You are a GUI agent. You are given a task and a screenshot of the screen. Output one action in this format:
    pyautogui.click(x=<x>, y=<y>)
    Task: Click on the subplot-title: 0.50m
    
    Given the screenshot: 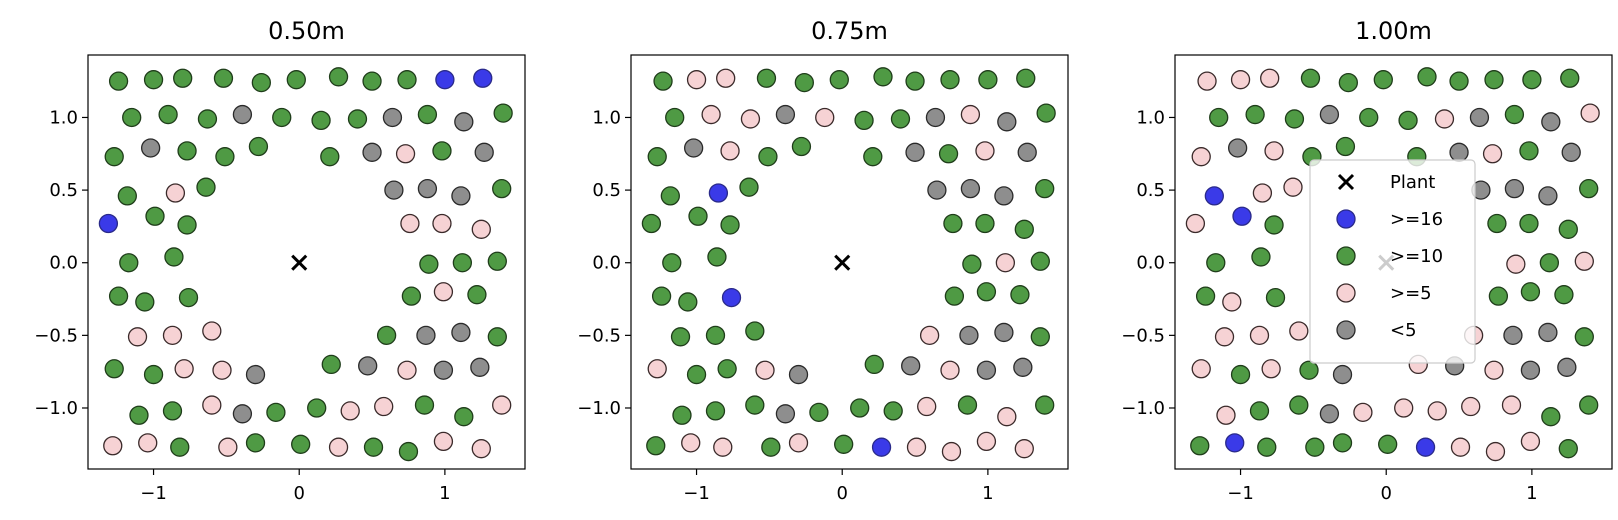 What is the action you would take?
    pyautogui.click(x=306, y=31)
    